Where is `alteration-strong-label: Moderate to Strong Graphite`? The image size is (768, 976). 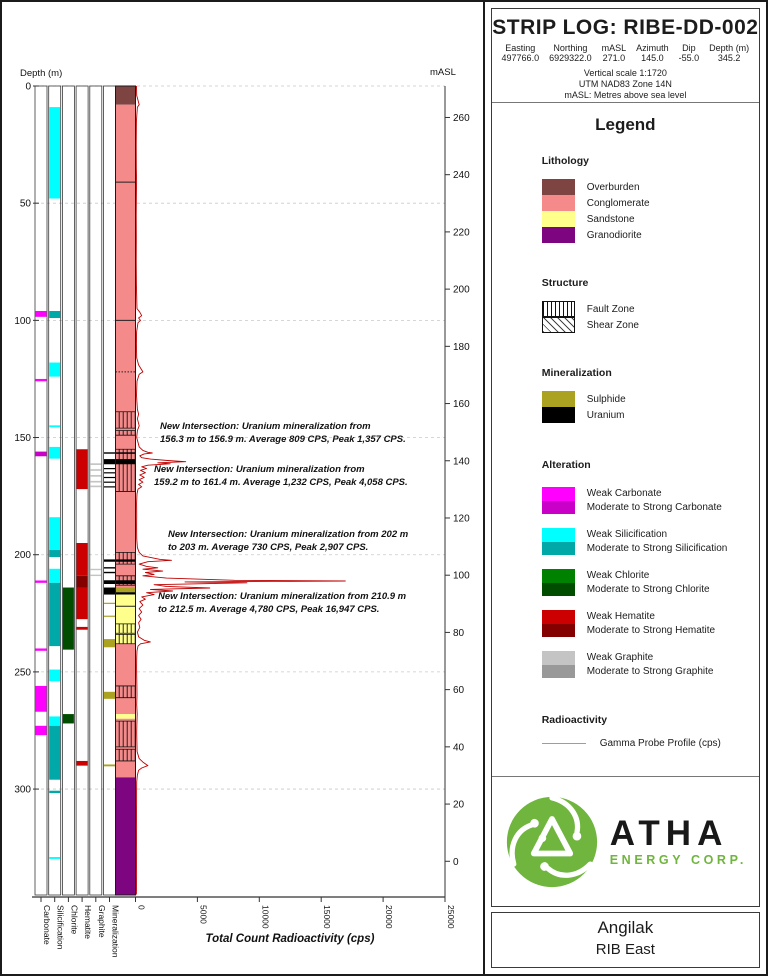 alteration-strong-label: Moderate to Strong Graphite is located at coordinates (650, 671).